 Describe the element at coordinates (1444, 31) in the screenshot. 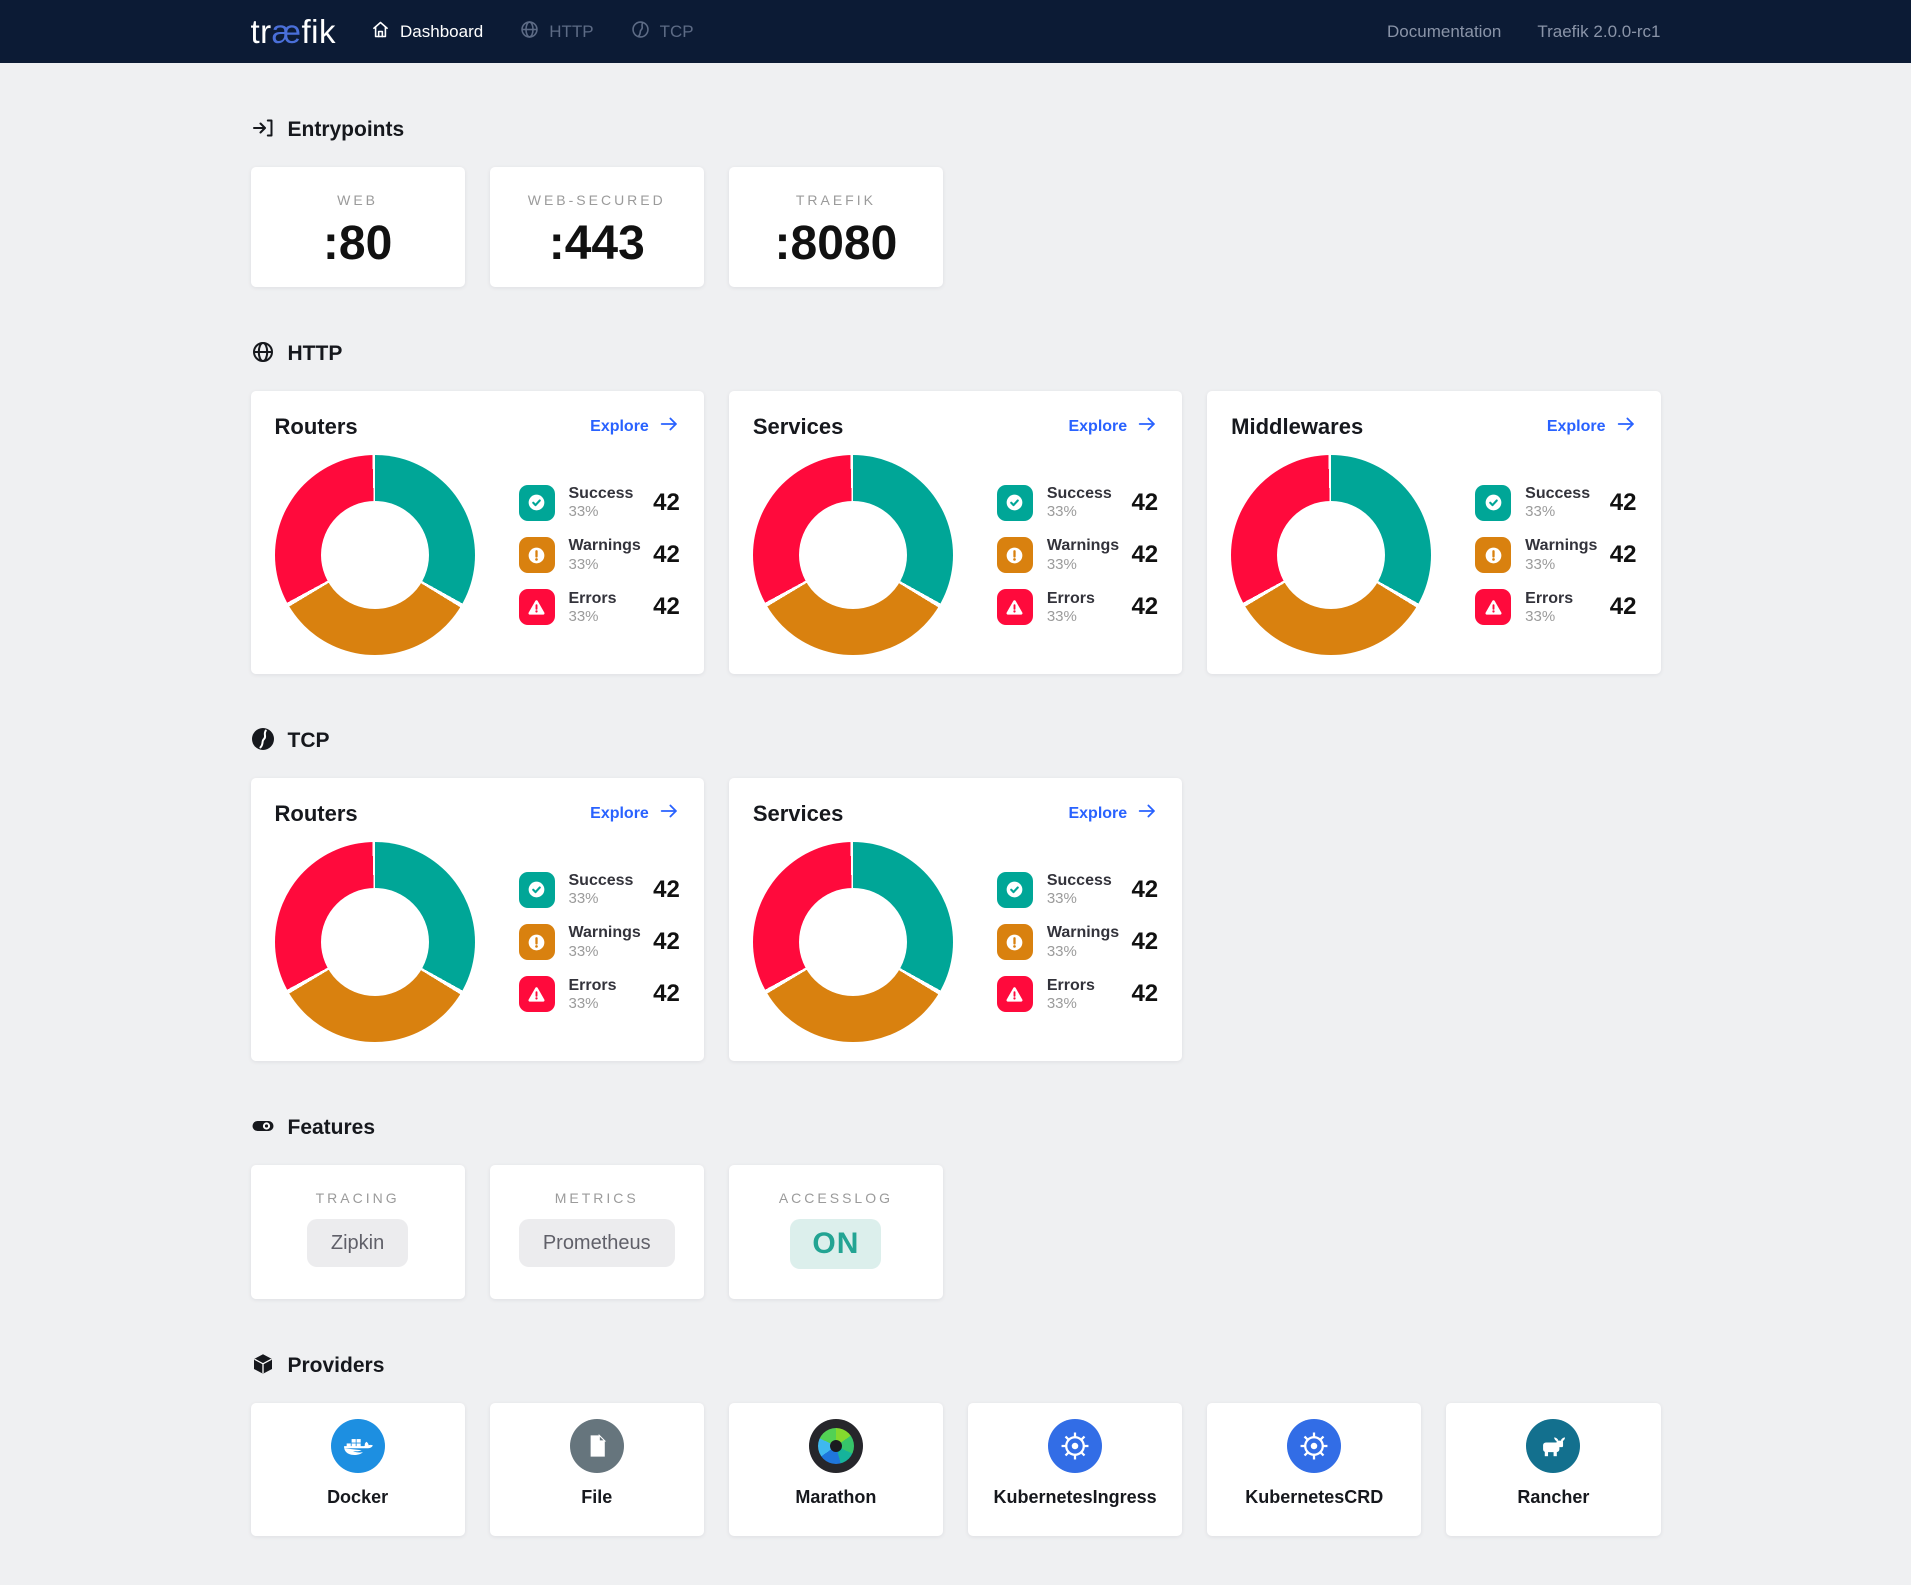

I see `documentation-link: Documentation` at that location.